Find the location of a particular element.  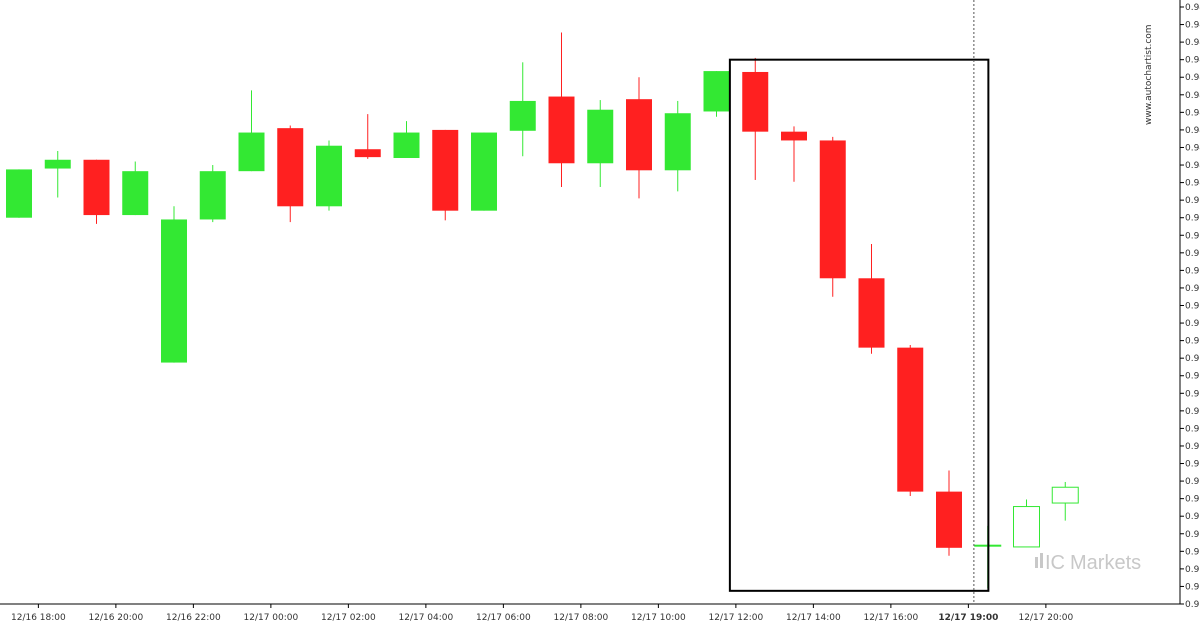

x-tick-label: 12/17 10:00 is located at coordinates (658, 618).